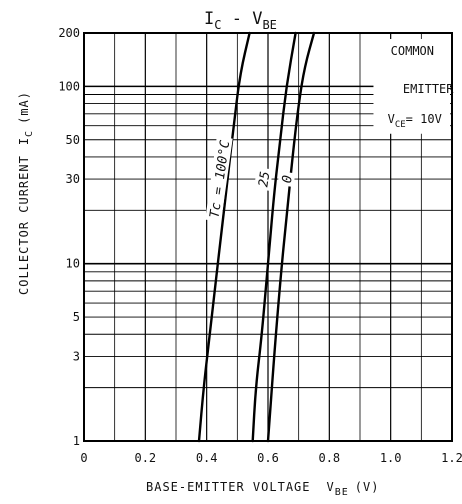  I want to click on x-tick-label: 1.0, so click(391, 458).